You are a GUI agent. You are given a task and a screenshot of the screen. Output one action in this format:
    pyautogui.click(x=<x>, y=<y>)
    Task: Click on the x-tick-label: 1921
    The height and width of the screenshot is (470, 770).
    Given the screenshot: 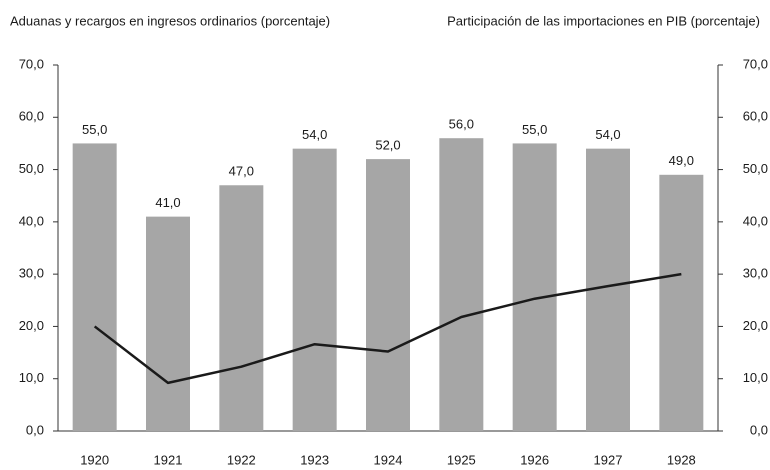 What is the action you would take?
    pyautogui.click(x=168, y=459)
    